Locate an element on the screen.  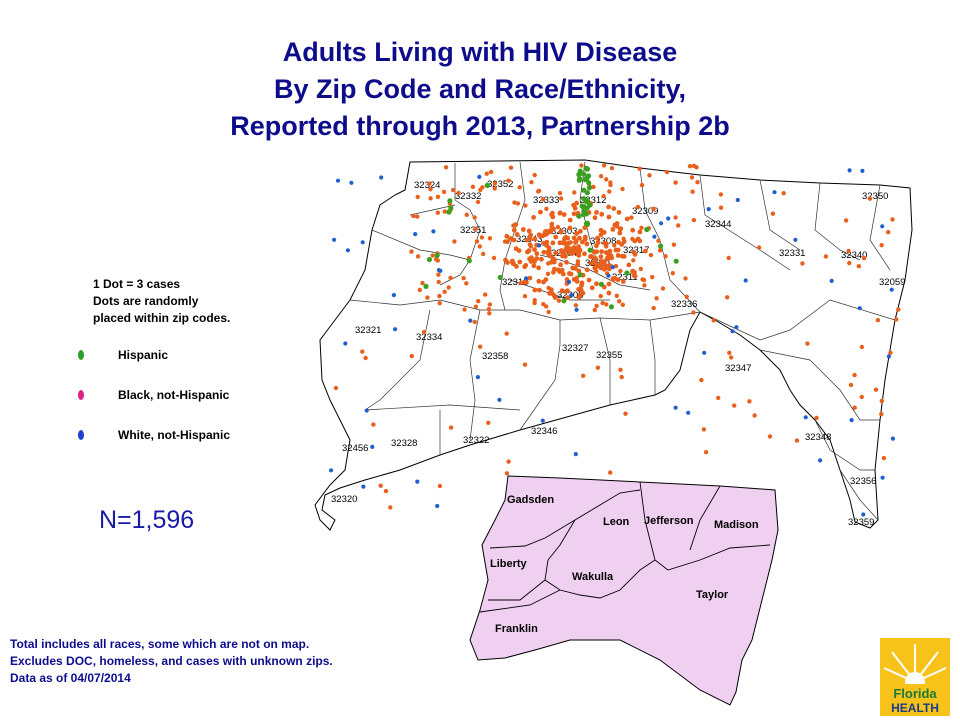
logo-line-1: Florida is located at coordinates (915, 693).